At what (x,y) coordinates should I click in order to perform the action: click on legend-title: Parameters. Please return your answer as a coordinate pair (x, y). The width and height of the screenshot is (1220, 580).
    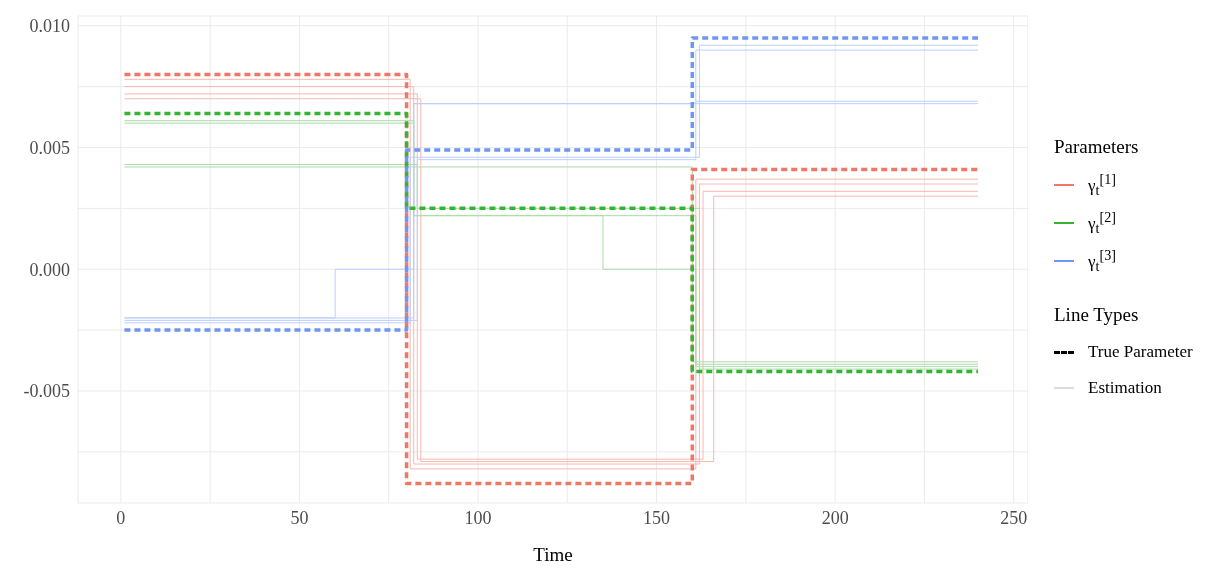
    Looking at the image, I should click on (1097, 147).